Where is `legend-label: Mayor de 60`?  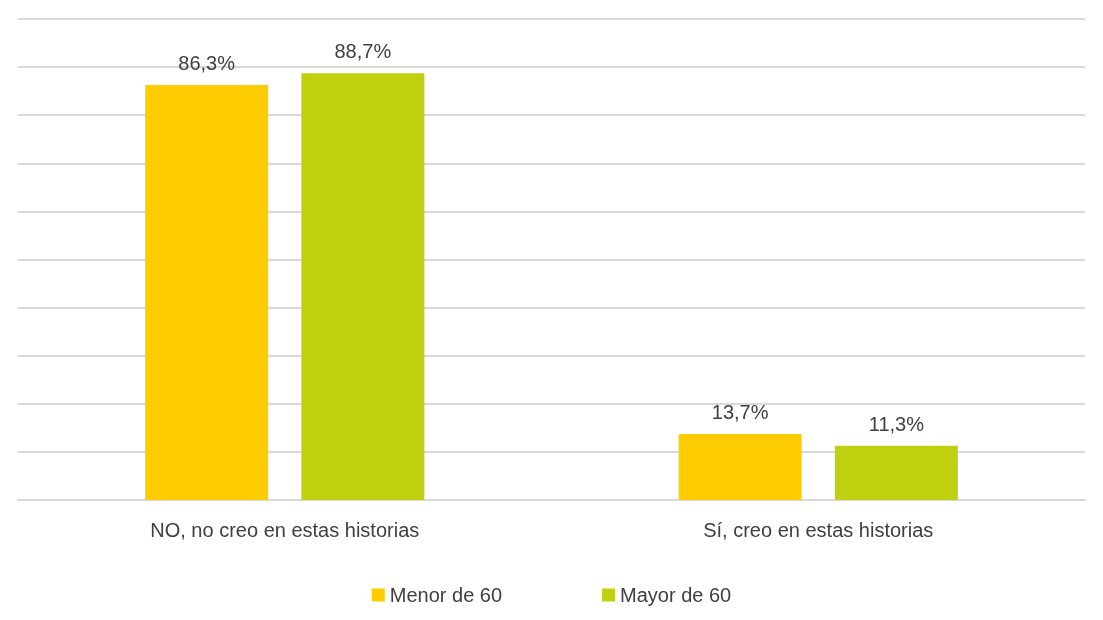 legend-label: Mayor de 60 is located at coordinates (676, 595).